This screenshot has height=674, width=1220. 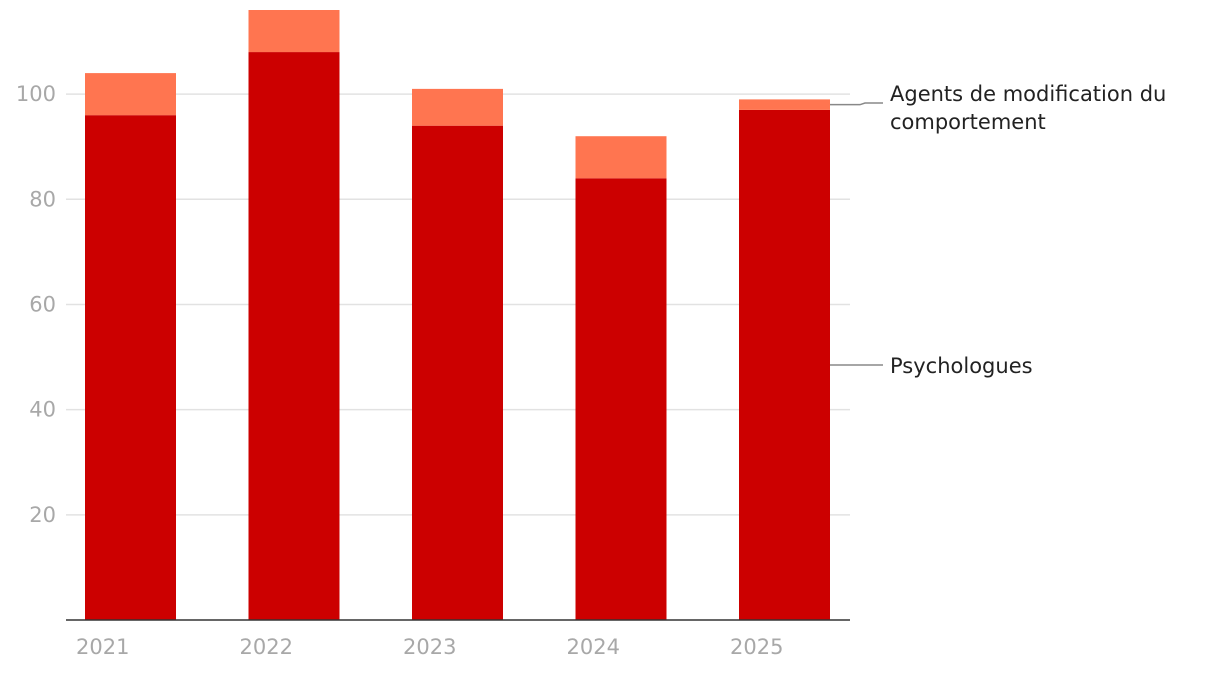 What do you see at coordinates (621, 399) in the screenshot?
I see `bar-segment-psychologues-2024` at bounding box center [621, 399].